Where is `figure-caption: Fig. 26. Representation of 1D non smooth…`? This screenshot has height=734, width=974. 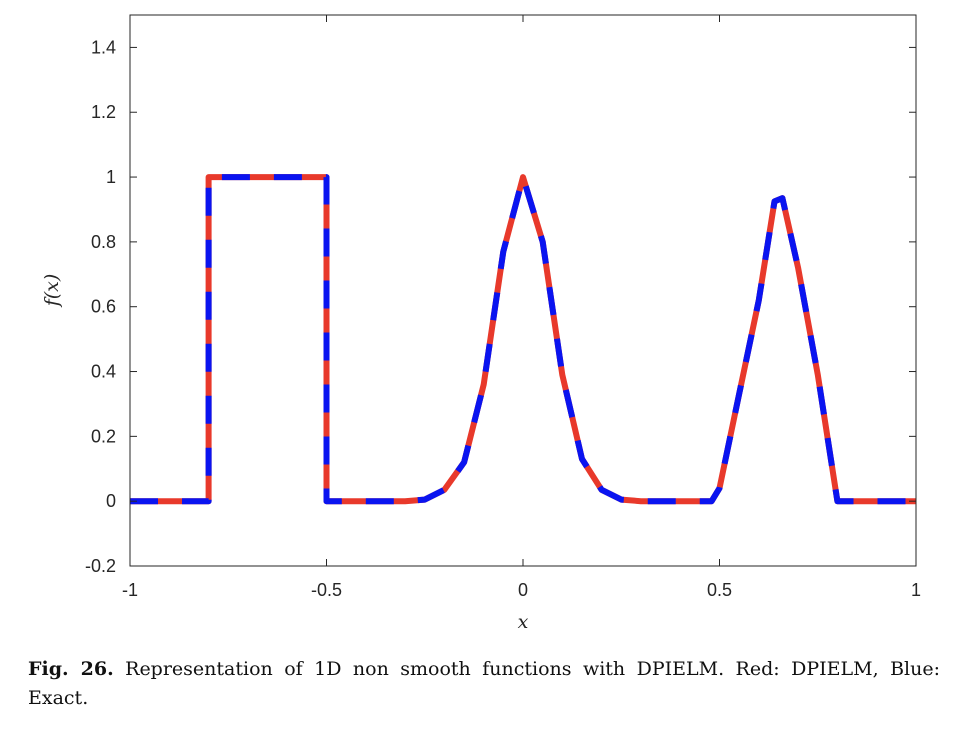
figure-caption: Fig. 26. Representation of 1D non smooth… is located at coordinates (484, 684).